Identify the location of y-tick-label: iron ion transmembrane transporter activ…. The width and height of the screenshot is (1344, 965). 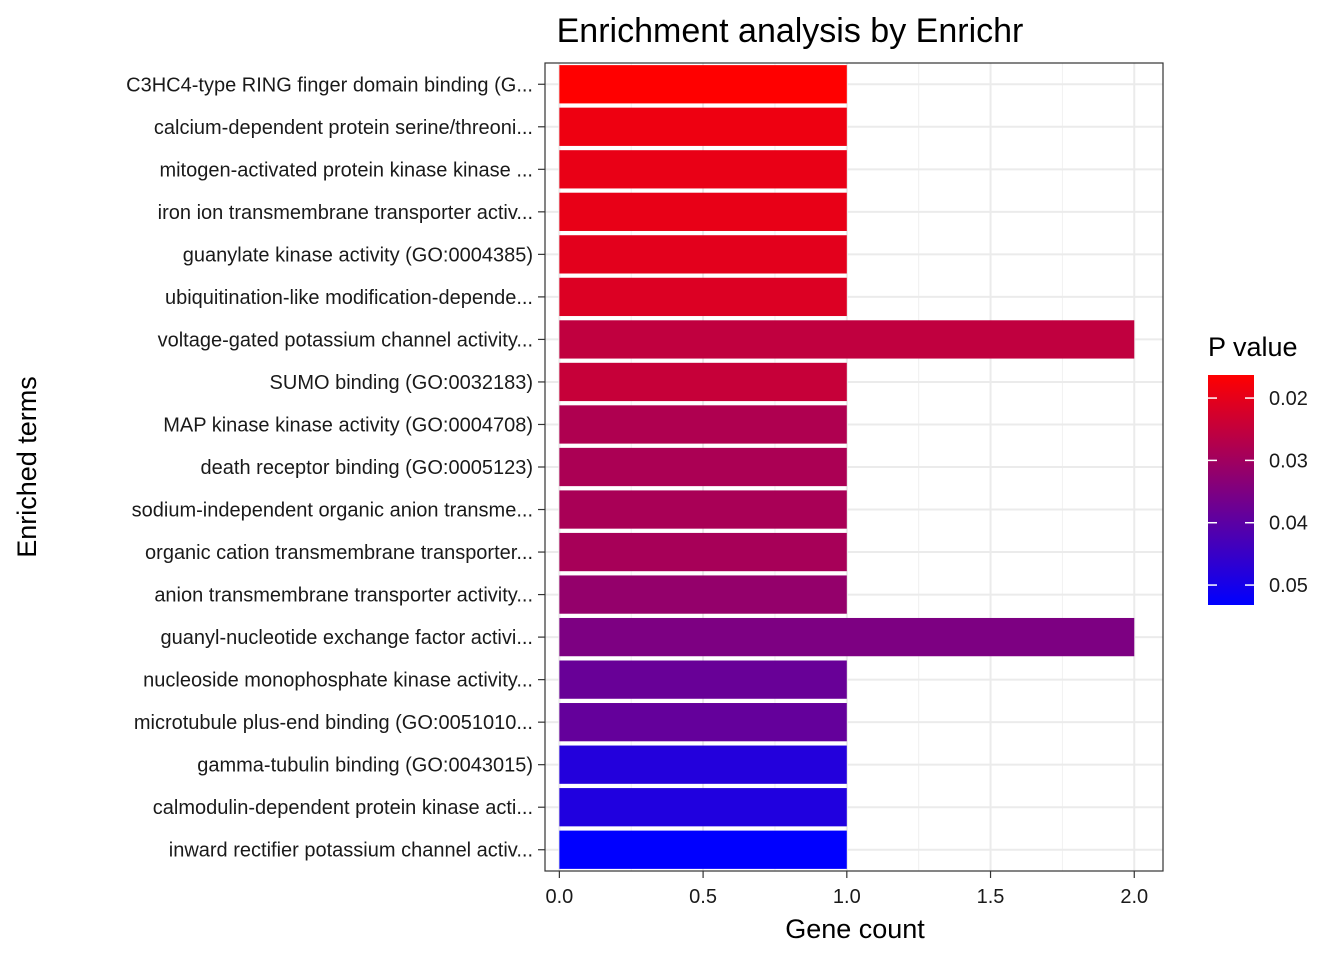
(345, 213).